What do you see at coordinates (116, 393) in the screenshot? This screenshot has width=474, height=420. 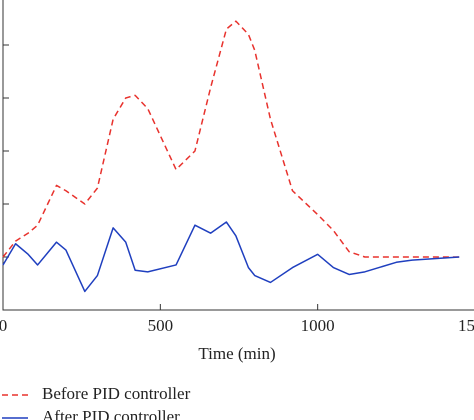 I see `legend-label: Before PID controller` at bounding box center [116, 393].